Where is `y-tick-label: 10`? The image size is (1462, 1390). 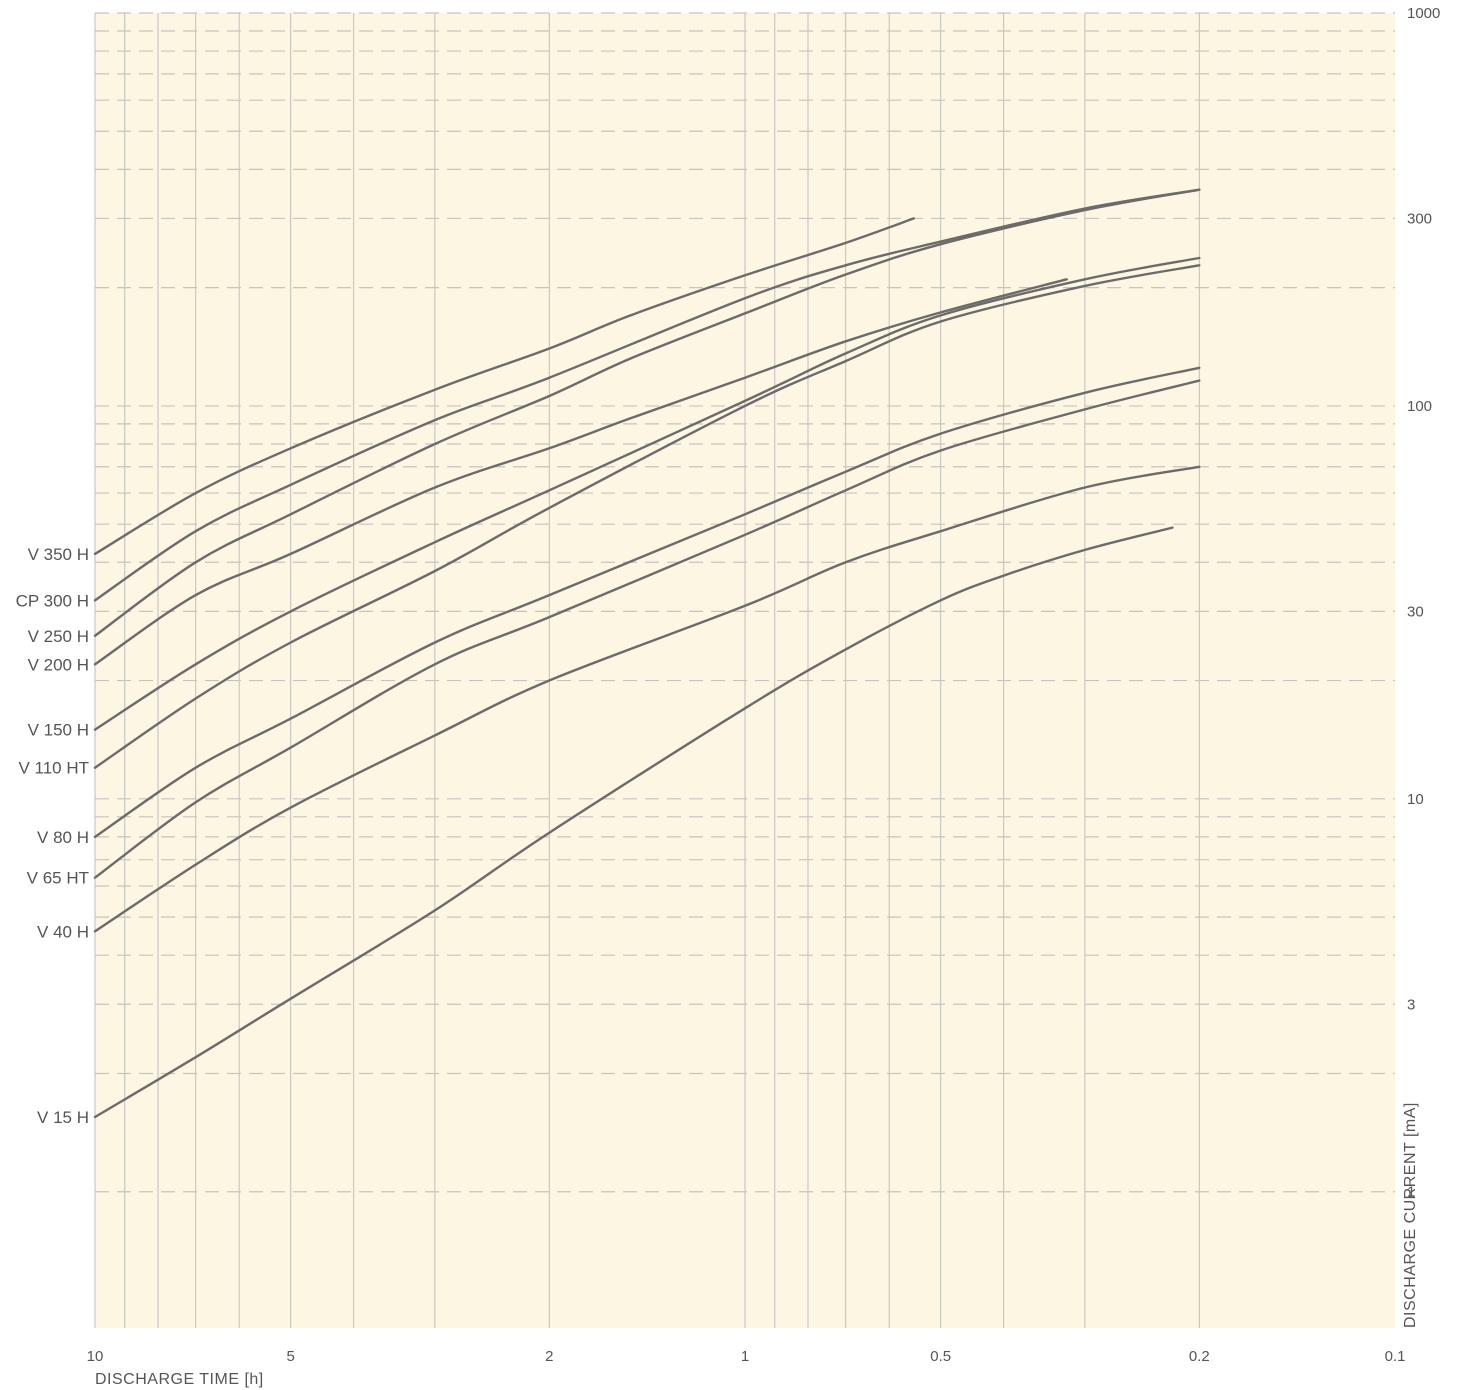 y-tick-label: 10 is located at coordinates (1415, 799).